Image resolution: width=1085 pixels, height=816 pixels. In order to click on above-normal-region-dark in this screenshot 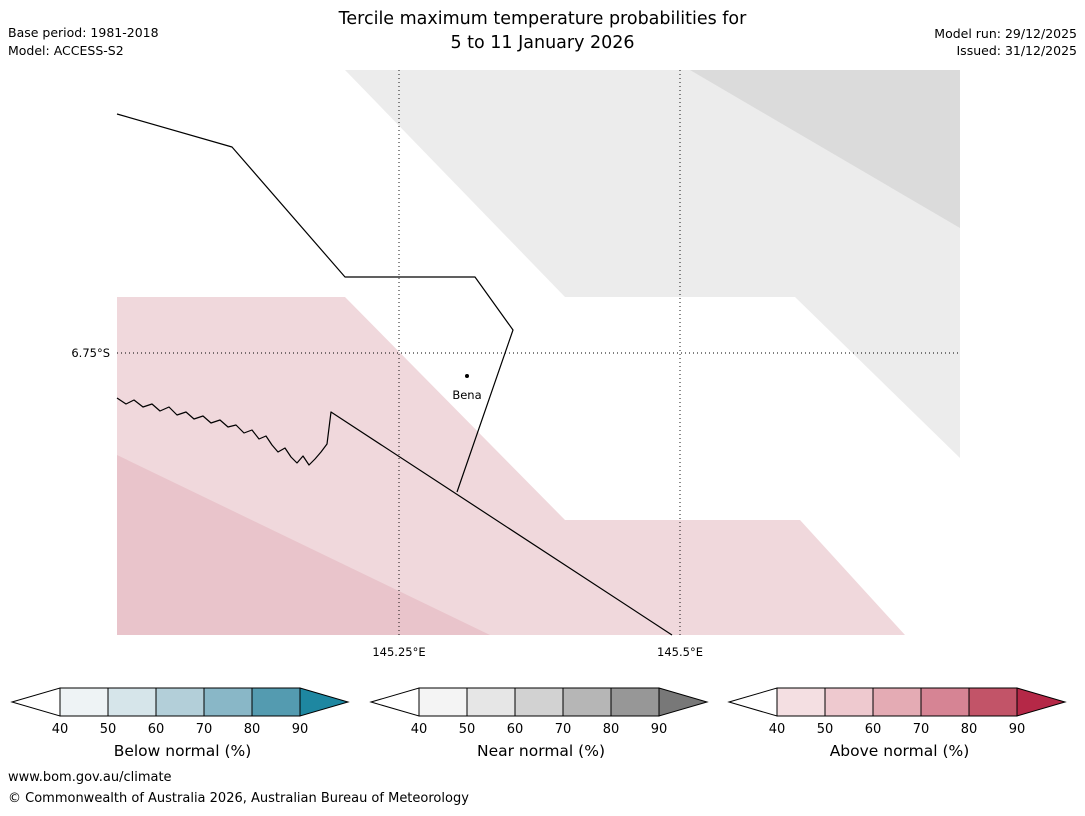, I will do `click(303, 545)`.